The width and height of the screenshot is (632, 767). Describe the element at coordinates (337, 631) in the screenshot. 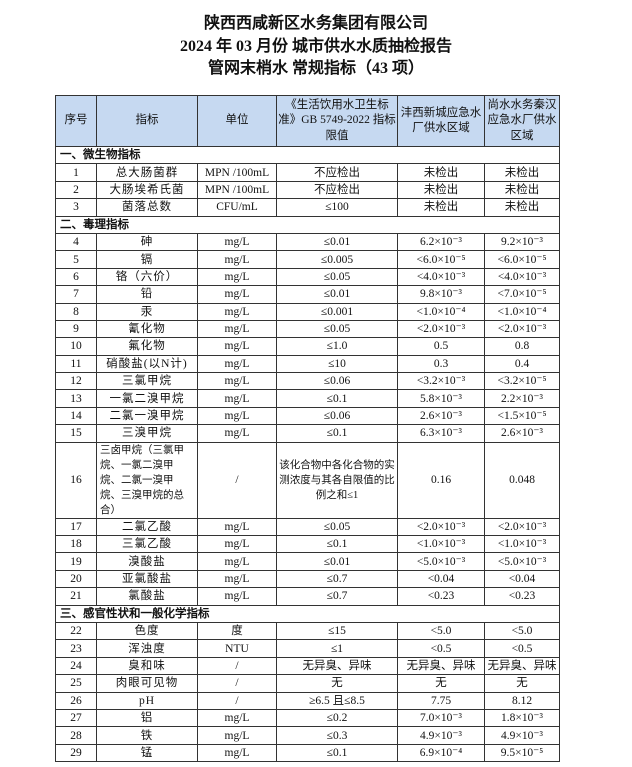

I see `limit-value: ≤15` at that location.